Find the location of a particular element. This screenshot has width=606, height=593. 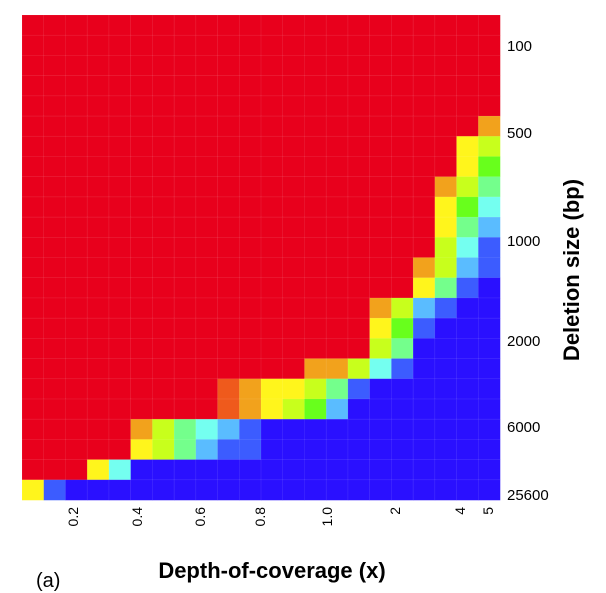

y-tick-label: 1000 is located at coordinates (523, 241).